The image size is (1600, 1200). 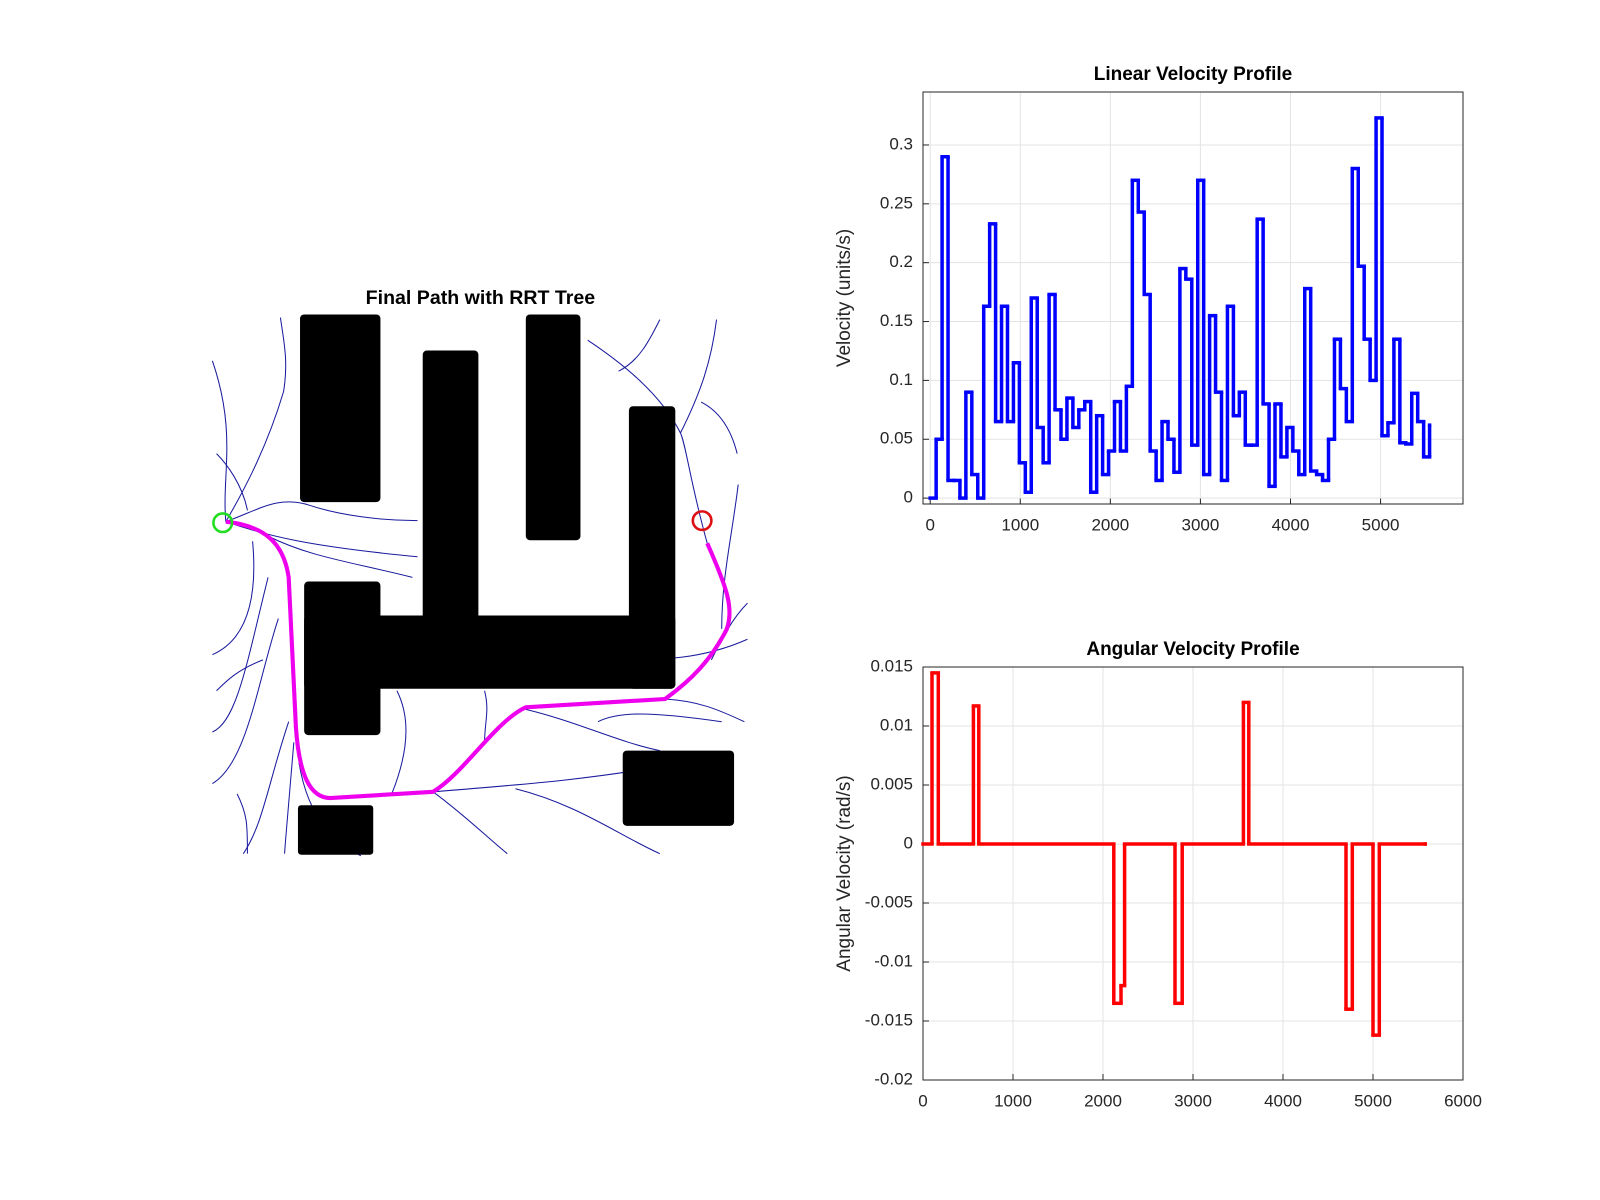 I want to click on obstacles, so click(x=516, y=584).